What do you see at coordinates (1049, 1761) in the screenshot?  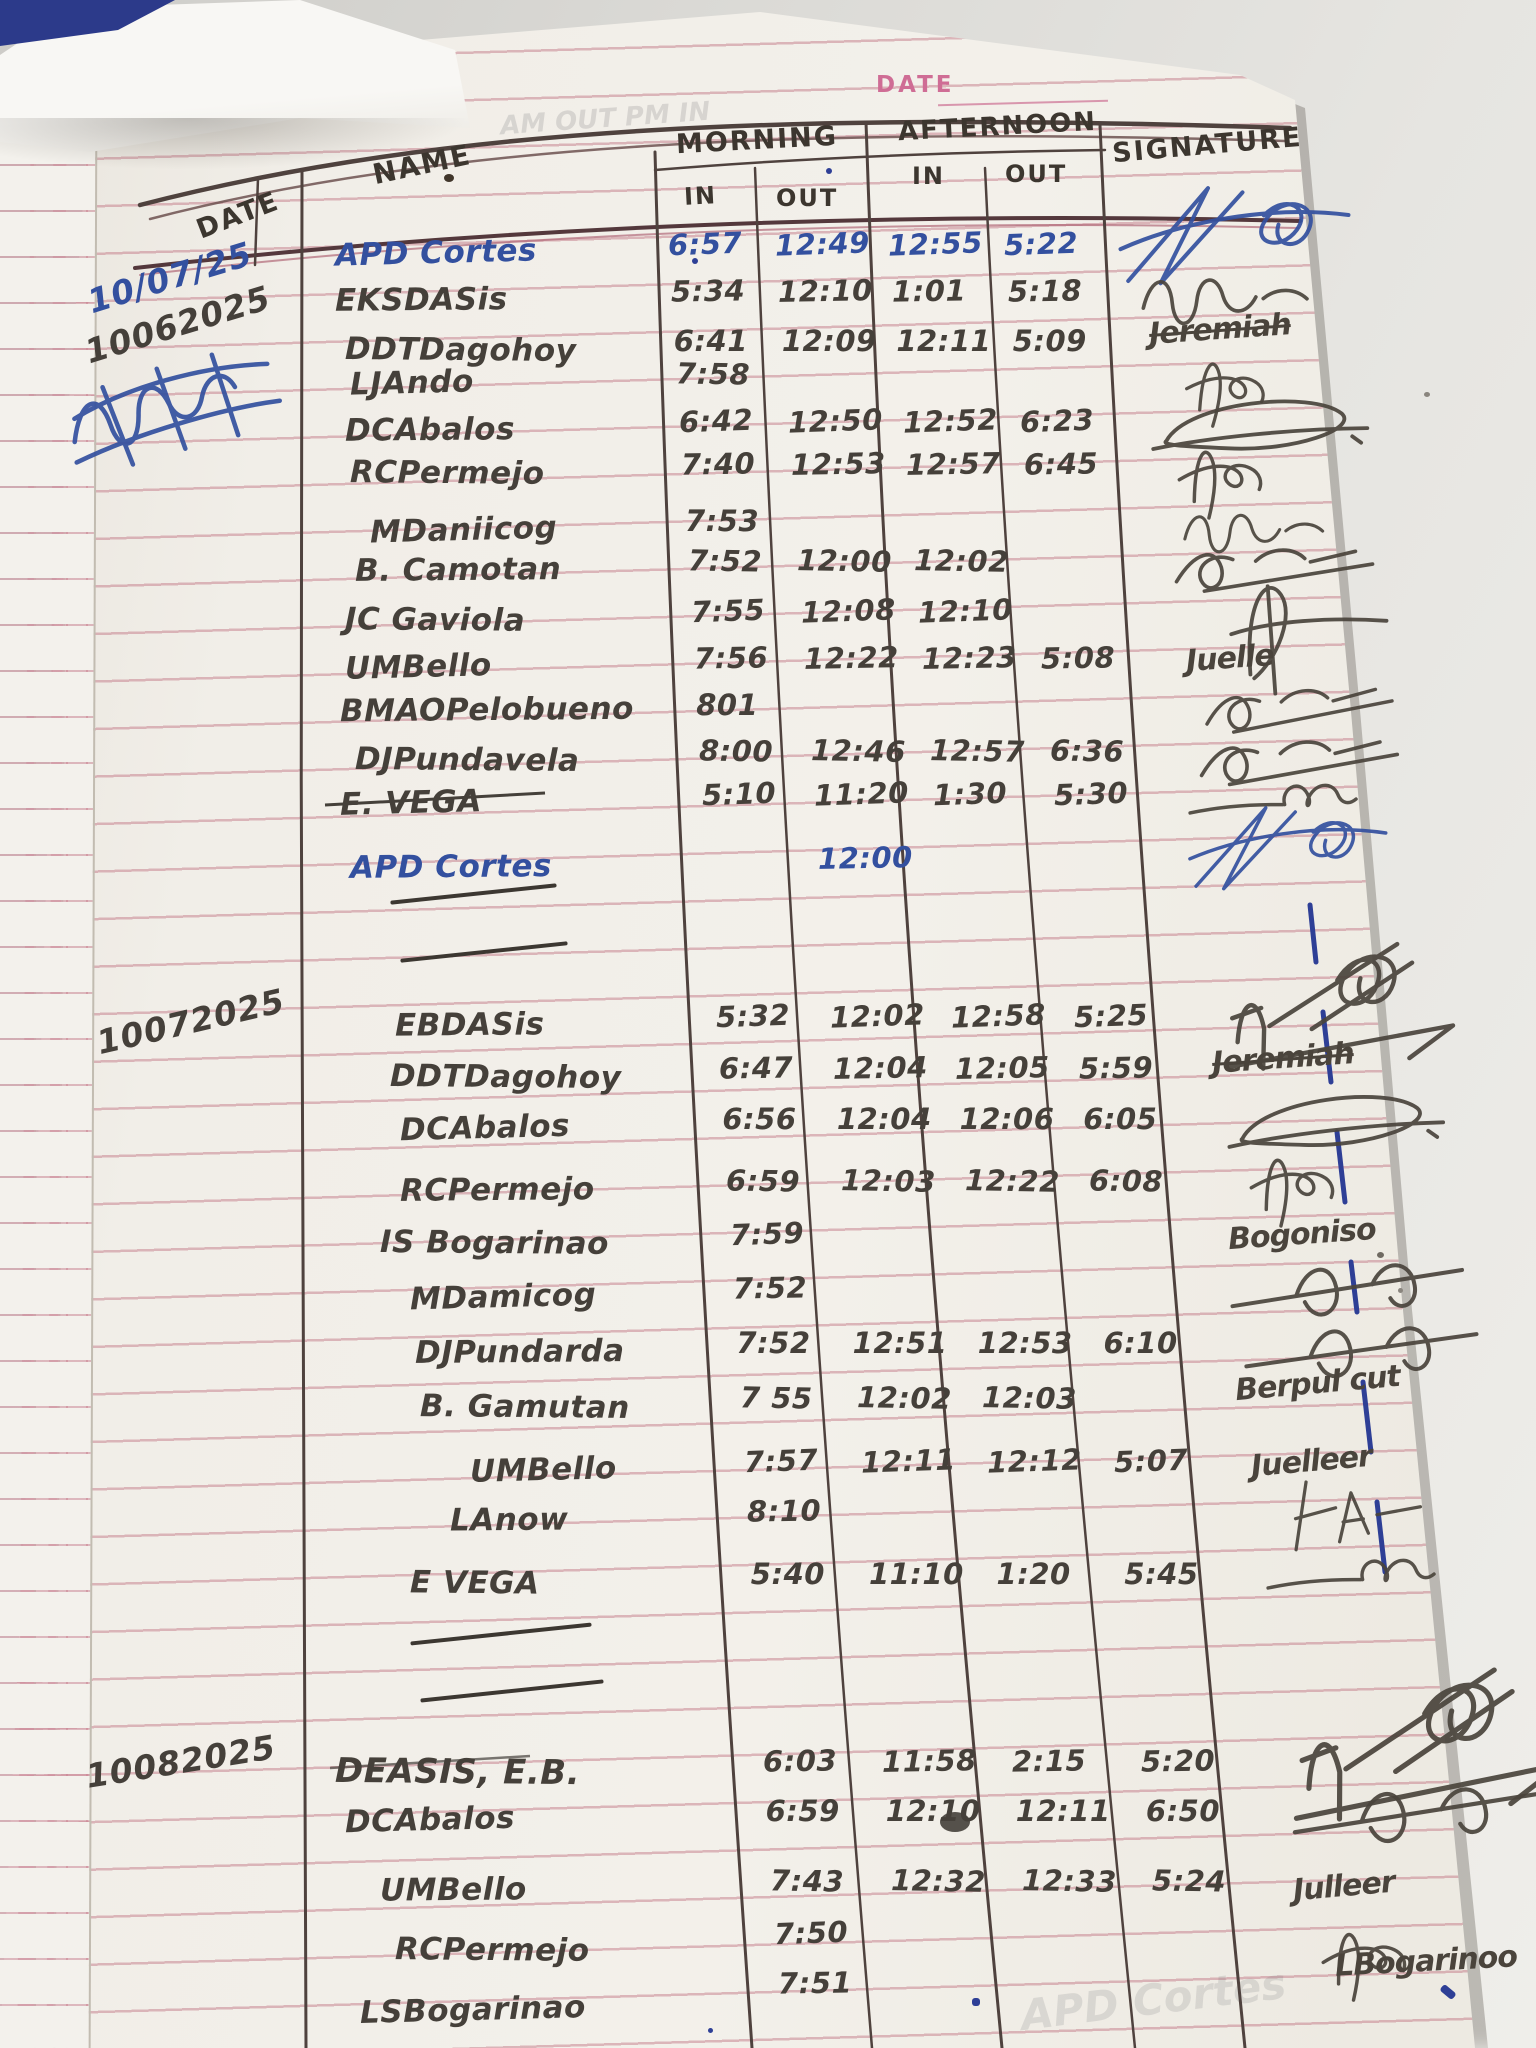 I see `afternoon-in-cell: 2:15` at bounding box center [1049, 1761].